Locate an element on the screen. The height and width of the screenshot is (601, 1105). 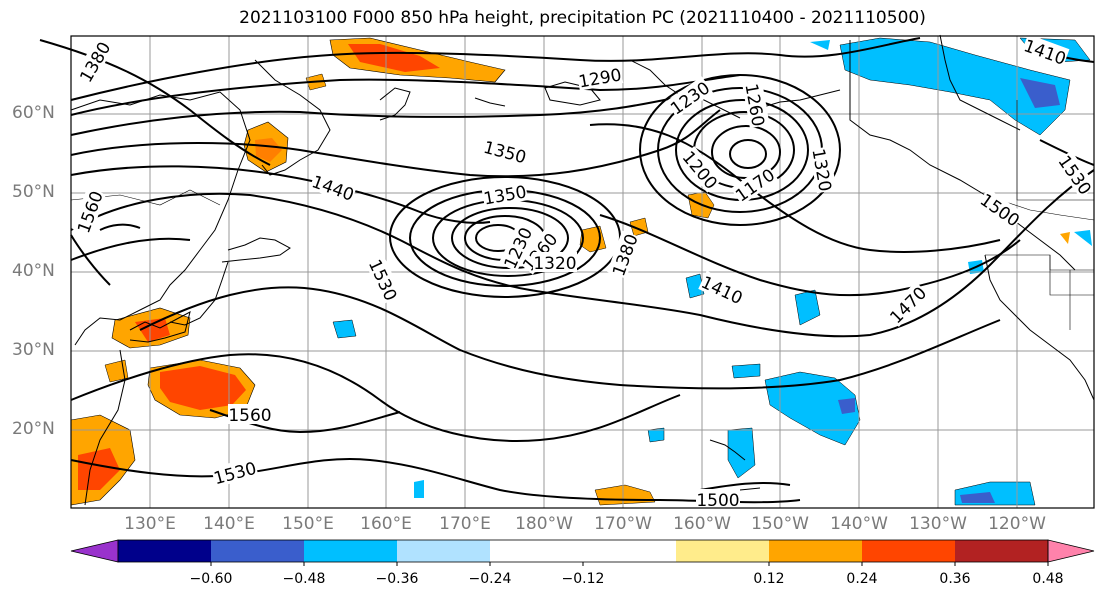
longitude-label: 170°E is located at coordinates (465, 524).